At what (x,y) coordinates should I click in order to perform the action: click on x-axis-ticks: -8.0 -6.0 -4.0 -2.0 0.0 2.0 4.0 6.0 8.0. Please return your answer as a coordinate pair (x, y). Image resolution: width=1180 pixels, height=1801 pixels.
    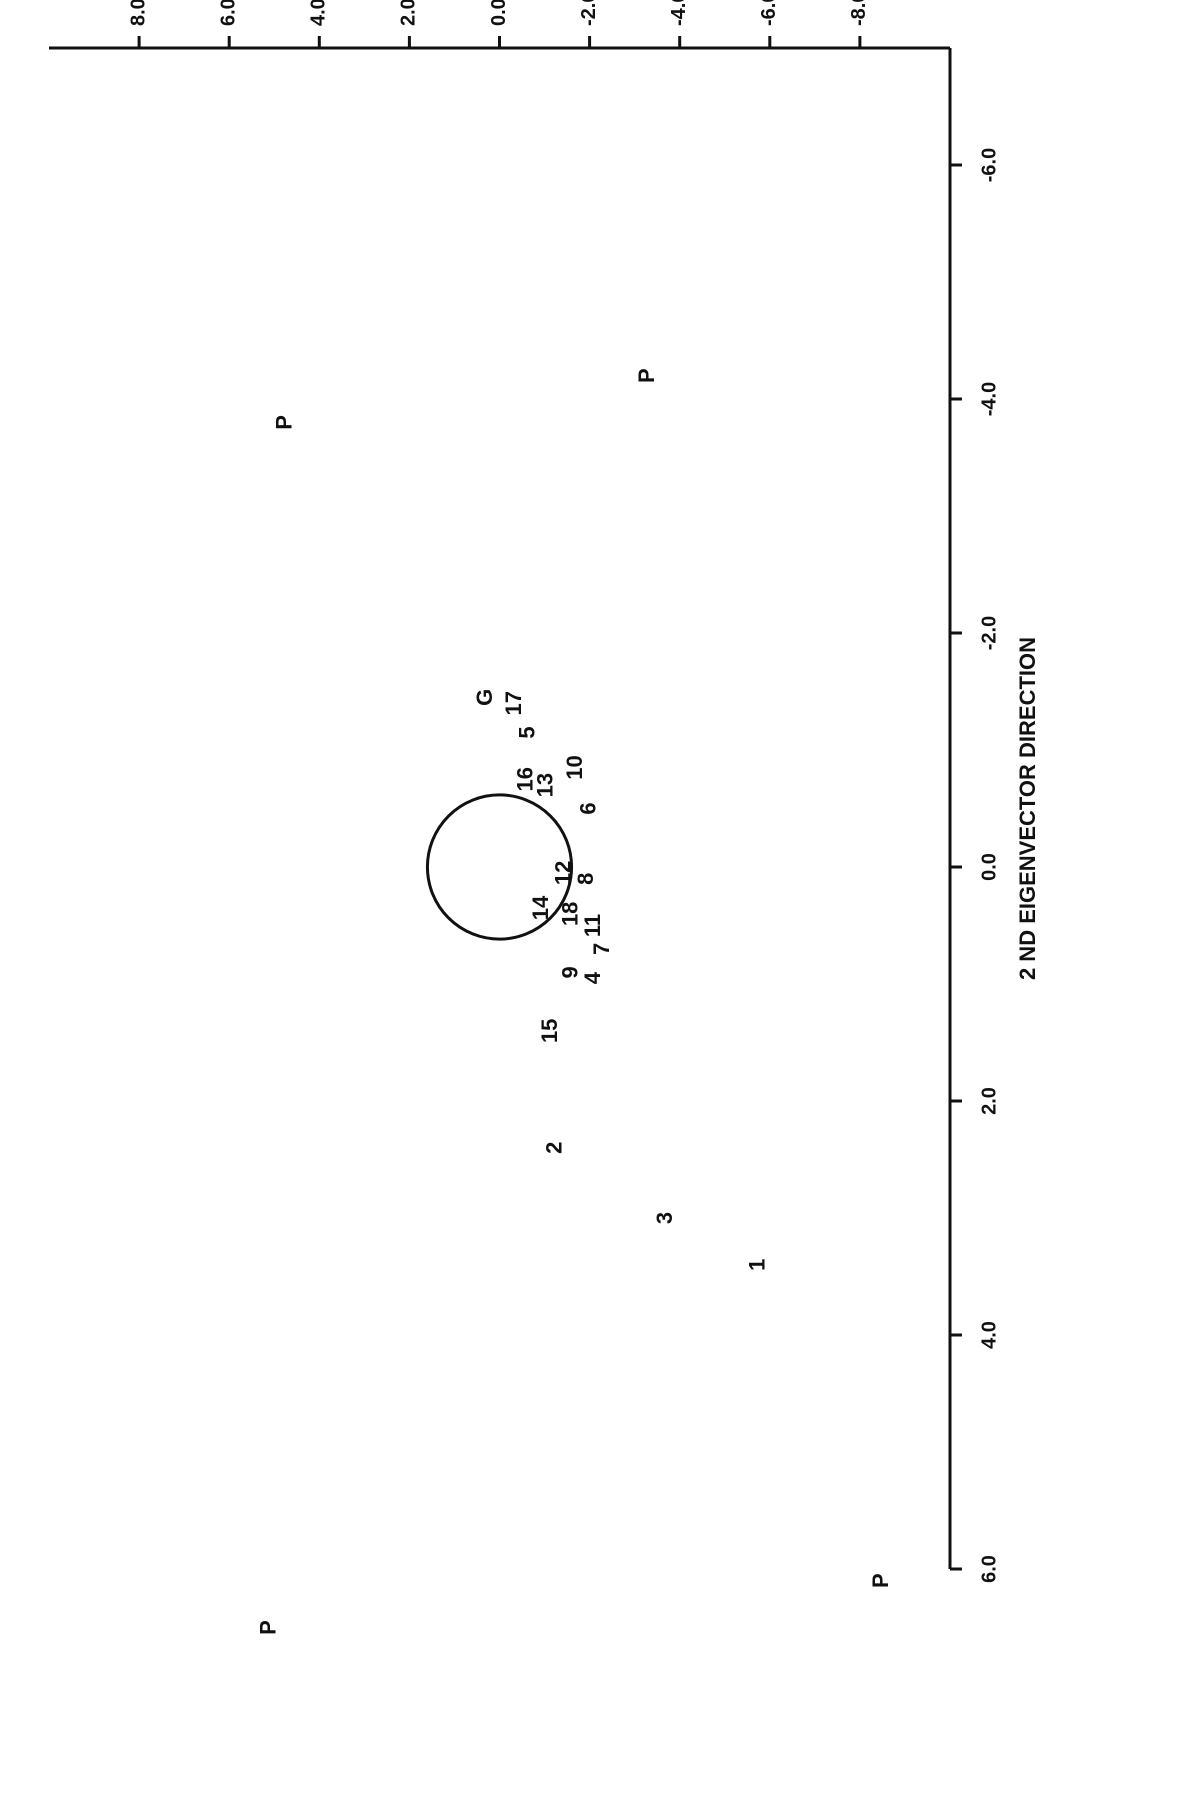
    Looking at the image, I should click on (498, 24).